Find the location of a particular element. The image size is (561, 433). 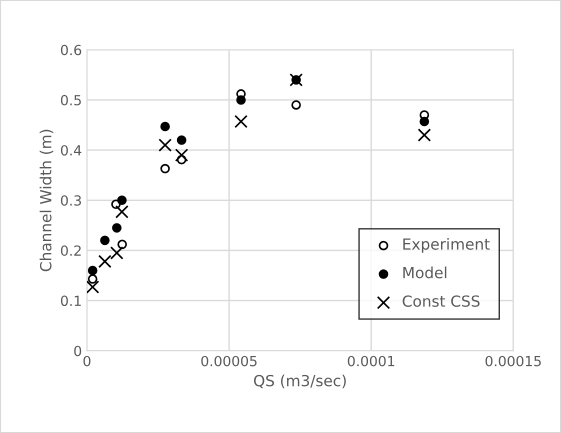

y-tick-label: 0.4 is located at coordinates (71, 150).